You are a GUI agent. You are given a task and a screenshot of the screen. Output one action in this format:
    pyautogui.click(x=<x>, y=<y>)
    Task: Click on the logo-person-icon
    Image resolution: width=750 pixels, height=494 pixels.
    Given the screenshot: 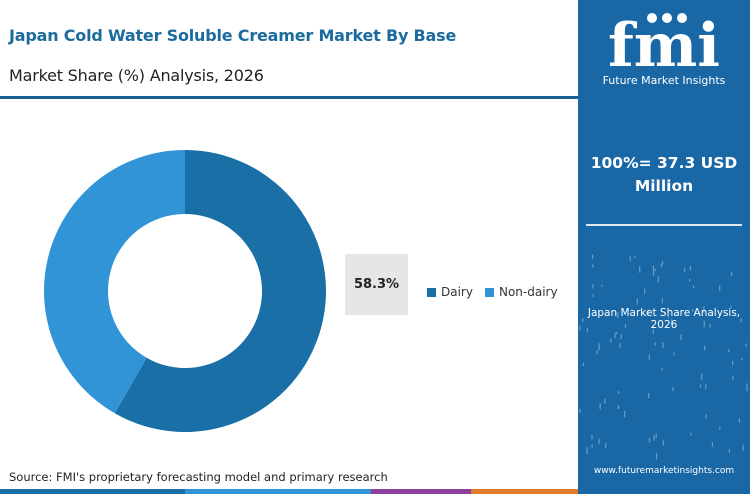 What is the action you would take?
    pyautogui.click(x=682, y=18)
    